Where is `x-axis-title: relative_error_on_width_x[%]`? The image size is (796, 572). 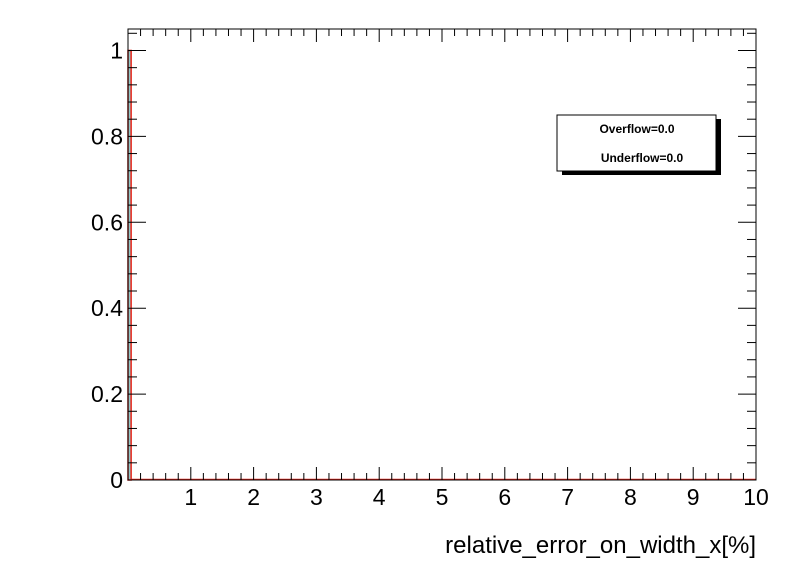 x-axis-title: relative_error_on_width_x[%] is located at coordinates (600, 545).